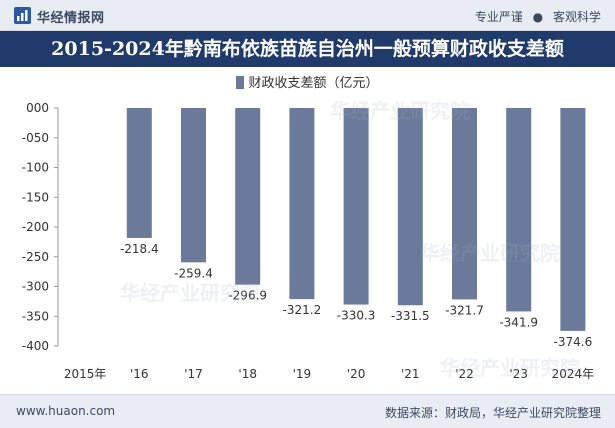  Describe the element at coordinates (35, 227) in the screenshot. I see `y-tick-label: -200` at that location.